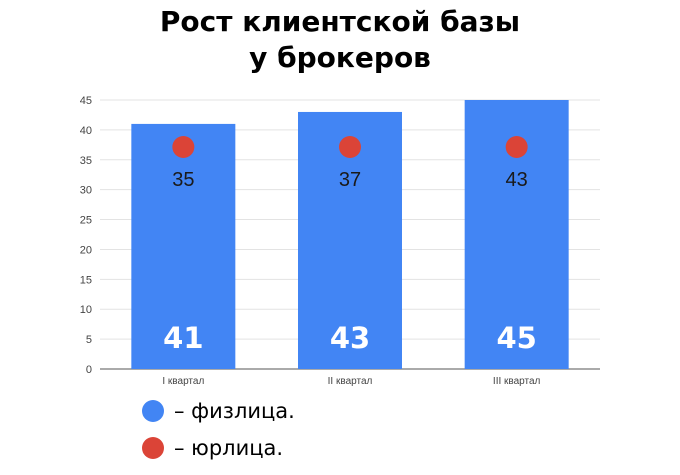 The width and height of the screenshot is (680, 475). What do you see at coordinates (342, 448) in the screenshot?
I see `legend-item-legal-entities: – юрлица.` at bounding box center [342, 448].